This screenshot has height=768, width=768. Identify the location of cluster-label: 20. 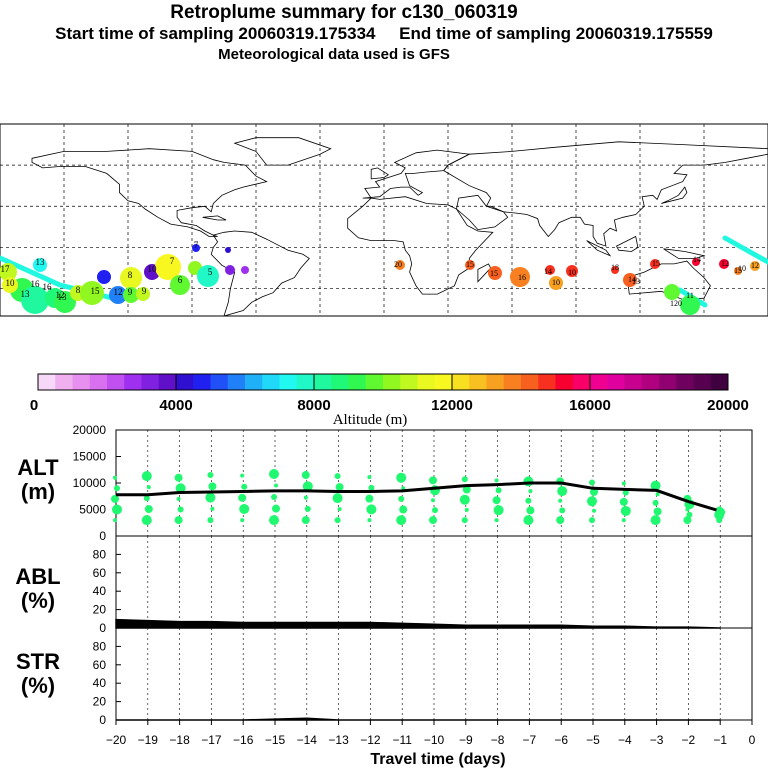
(398, 264).